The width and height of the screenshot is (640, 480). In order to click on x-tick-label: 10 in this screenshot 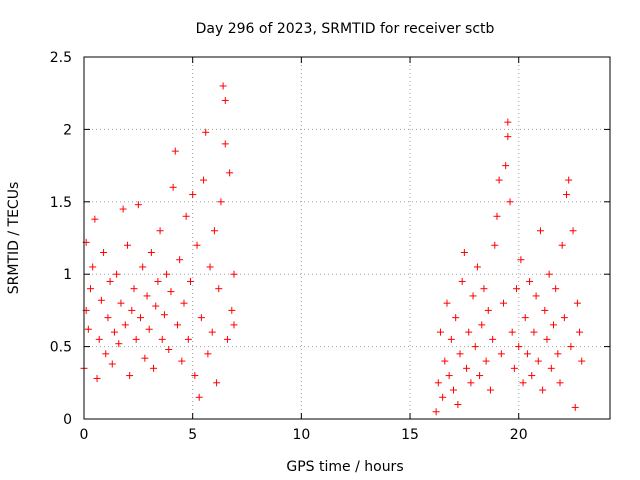, I will do `click(301, 435)`.